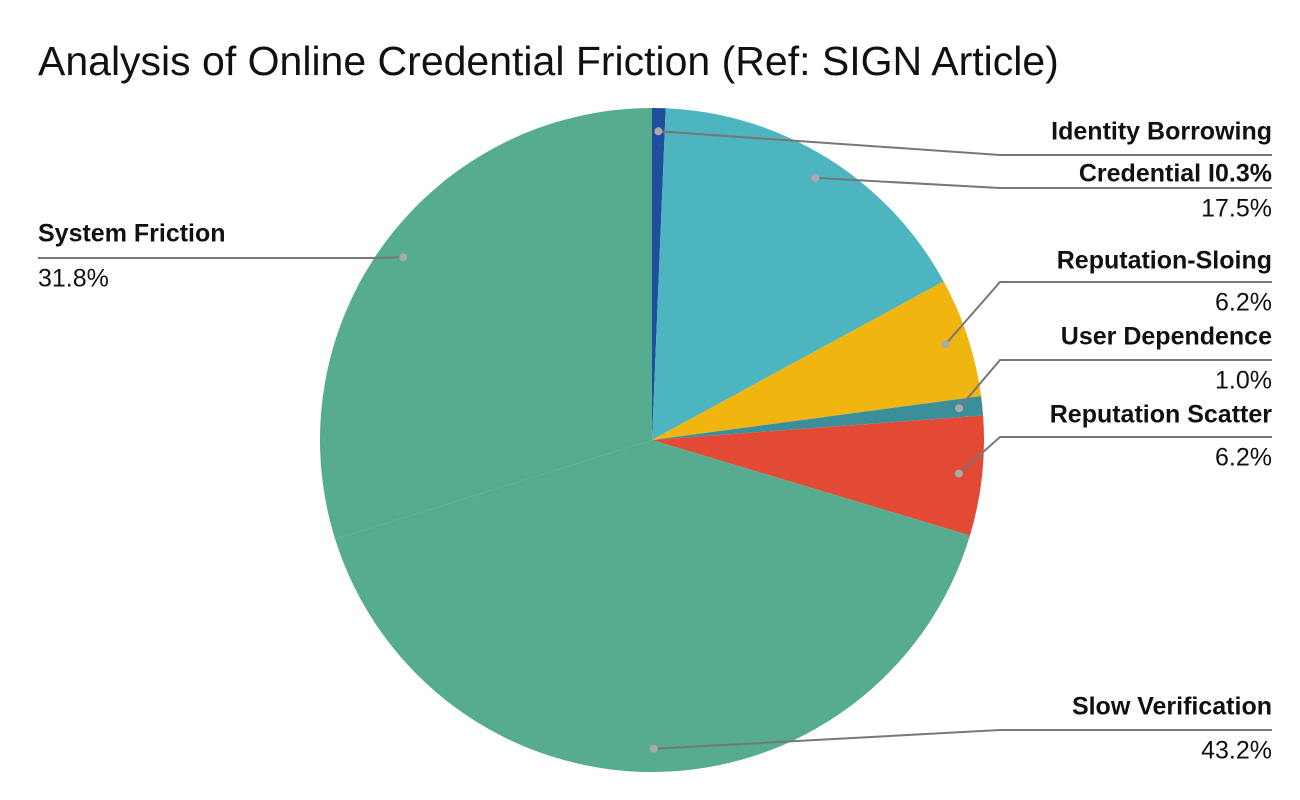 The width and height of the screenshot is (1300, 800). What do you see at coordinates (1243, 381) in the screenshot?
I see `slice-value-label: 1.0%` at bounding box center [1243, 381].